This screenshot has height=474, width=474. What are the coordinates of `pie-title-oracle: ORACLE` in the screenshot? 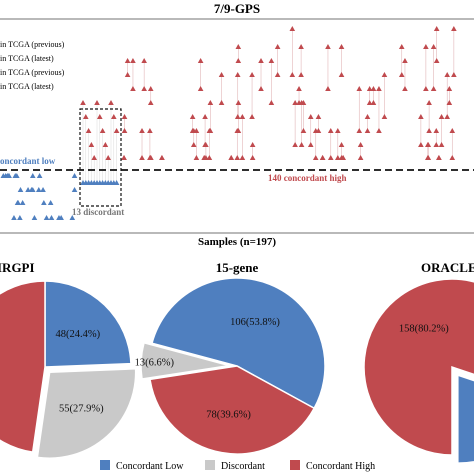 It's located at (447, 267).